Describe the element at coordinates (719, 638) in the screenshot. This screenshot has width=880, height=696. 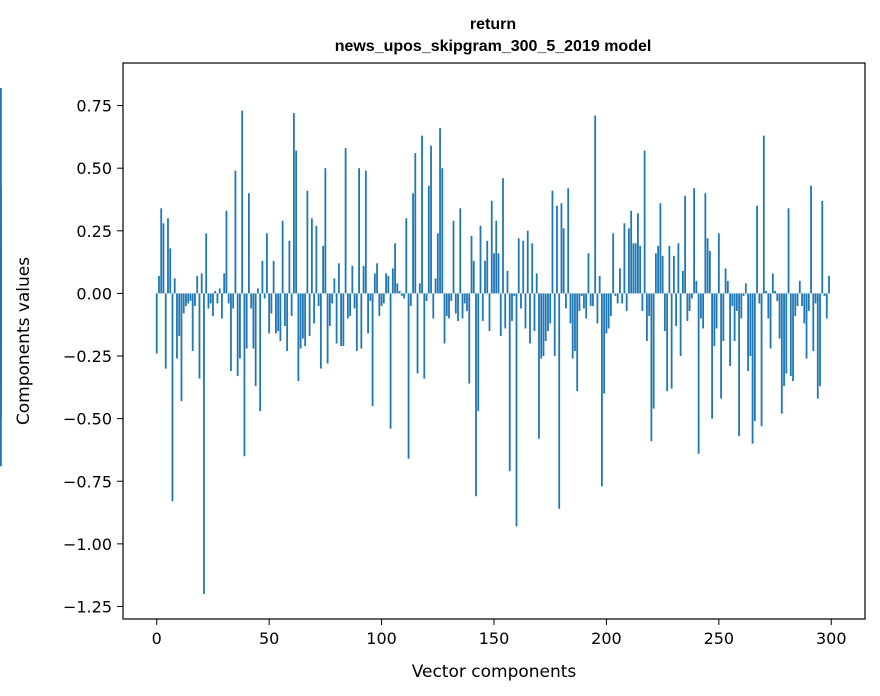
I see `x-tick-label: 250` at that location.